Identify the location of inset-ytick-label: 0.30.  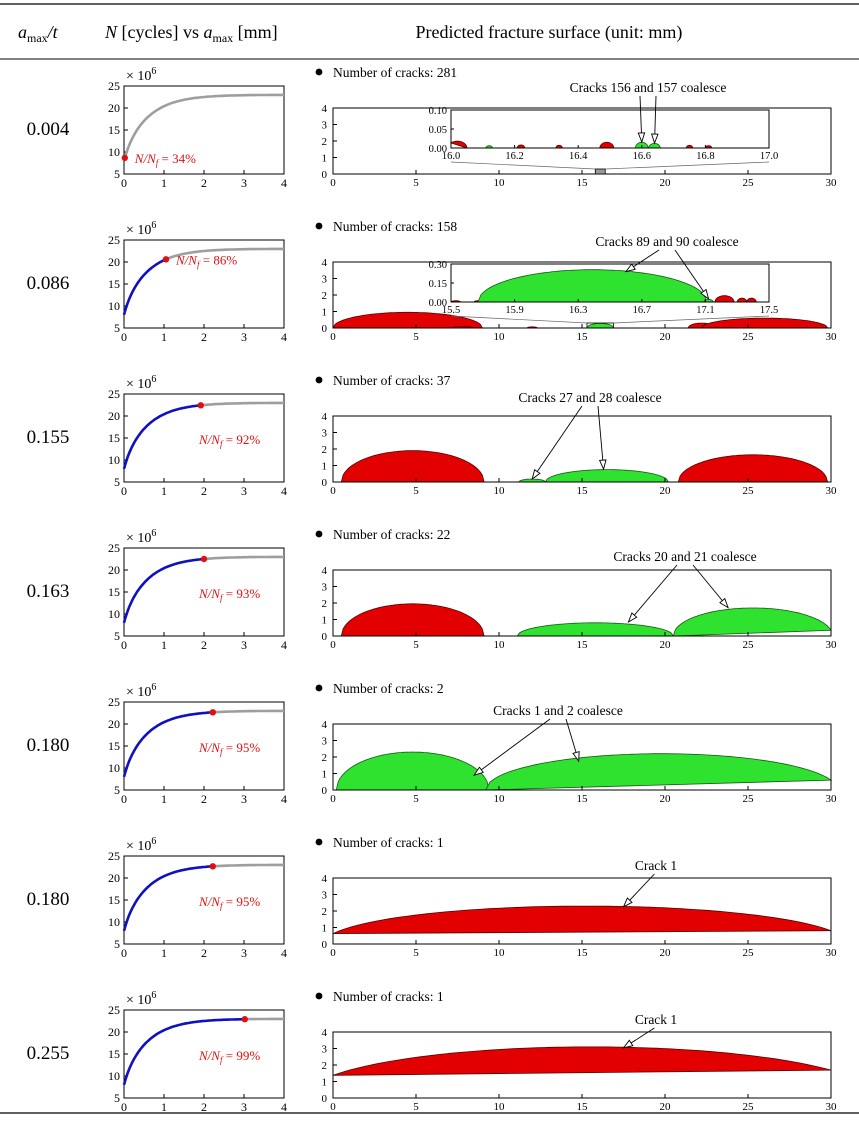
(438, 265).